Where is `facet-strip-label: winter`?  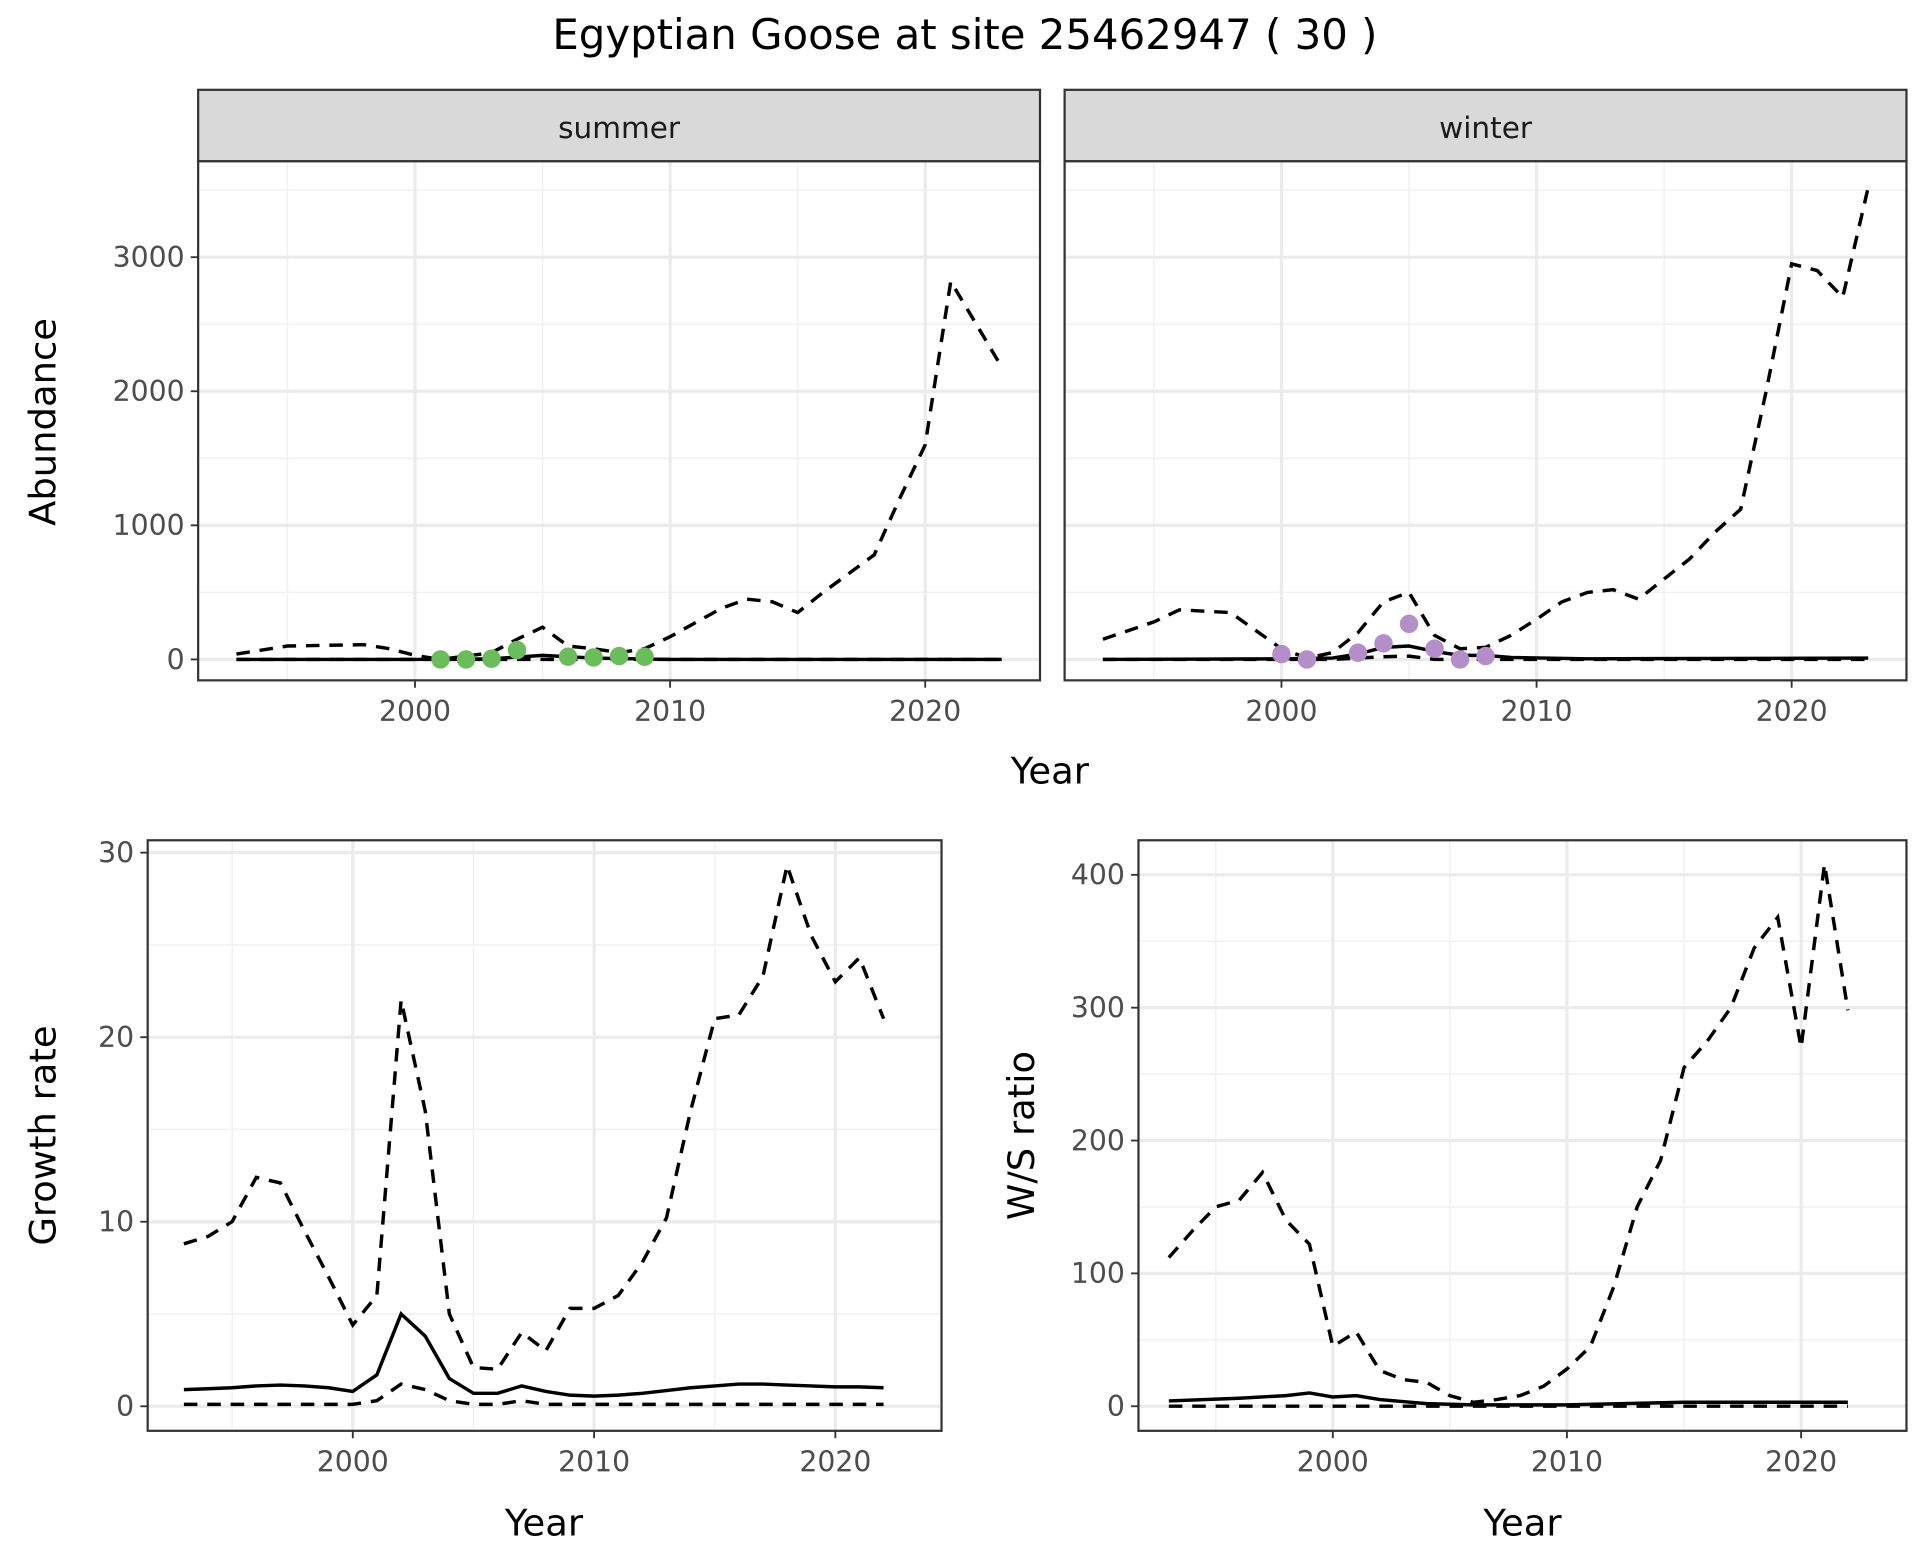 facet-strip-label: winter is located at coordinates (1486, 128).